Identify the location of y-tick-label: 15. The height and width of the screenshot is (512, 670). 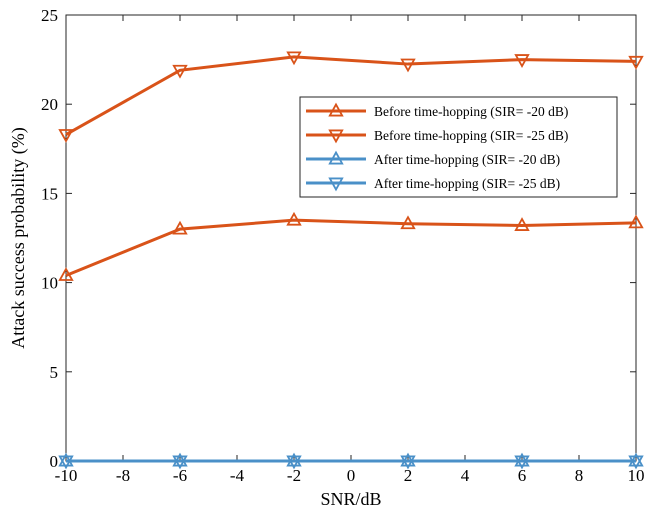
(49, 193).